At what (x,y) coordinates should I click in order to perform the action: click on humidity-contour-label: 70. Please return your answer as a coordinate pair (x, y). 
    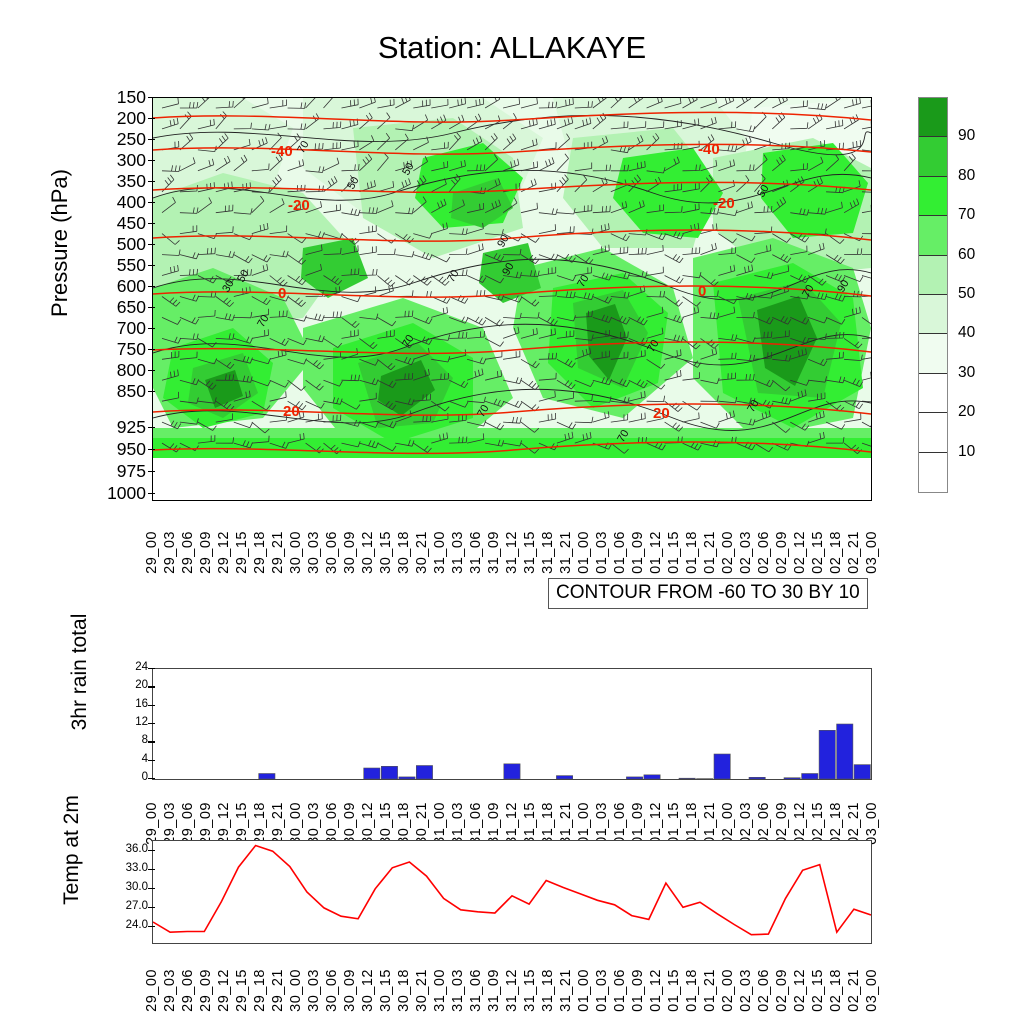
    Looking at the image, I should click on (483, 411).